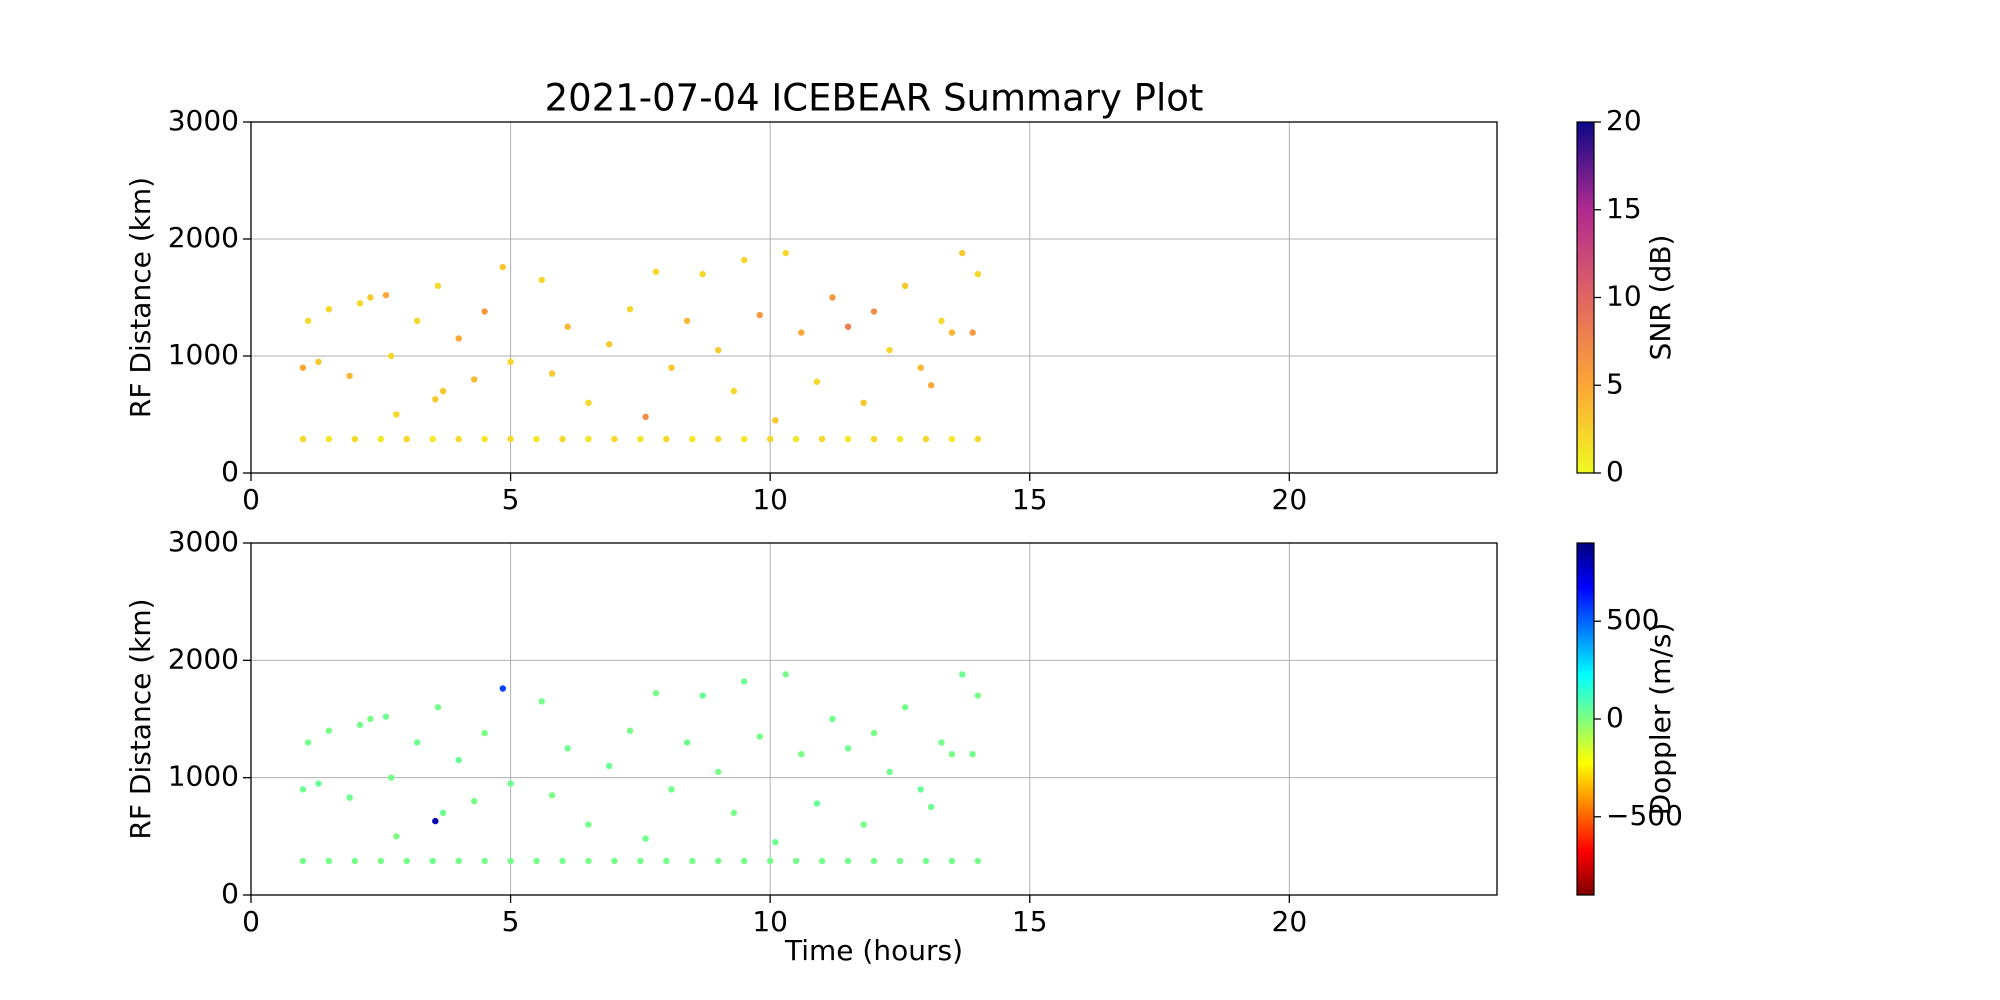 This screenshot has height=1000, width=2000. What do you see at coordinates (140, 297) in the screenshot?
I see `y-axis-label: RF Distance (km)` at bounding box center [140, 297].